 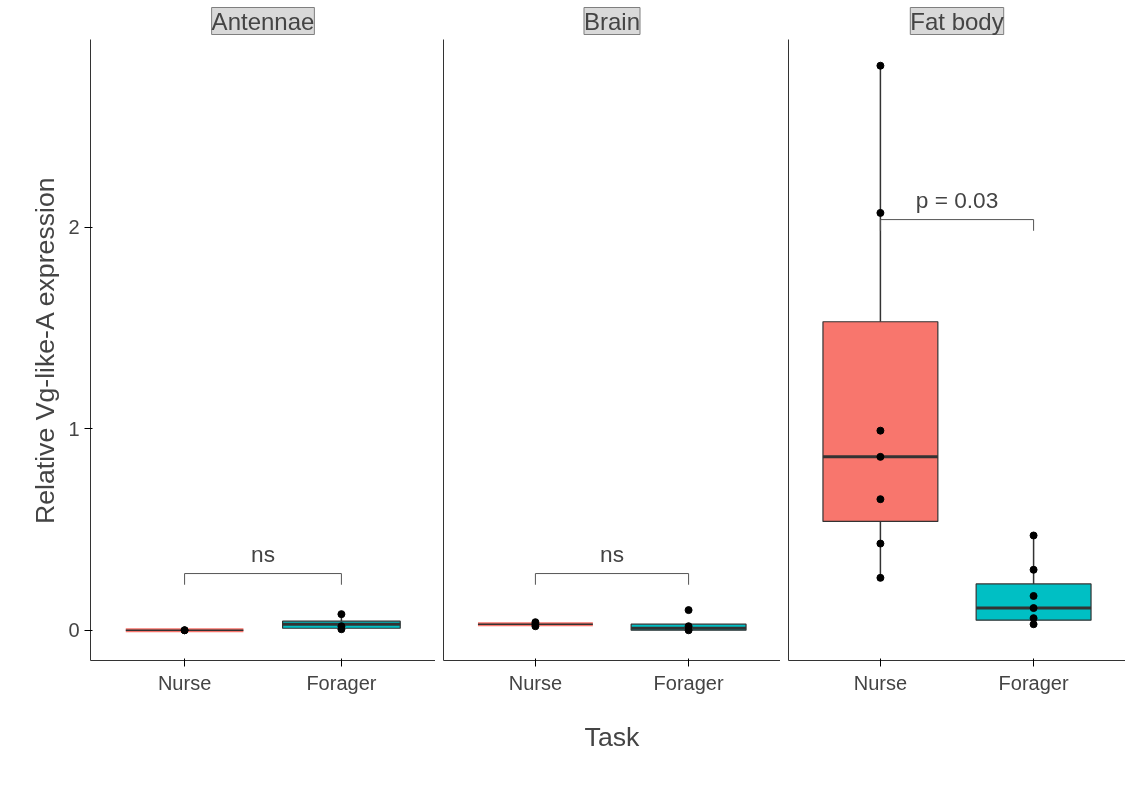 What do you see at coordinates (957, 199) in the screenshot?
I see `annotation: p = 0.03` at bounding box center [957, 199].